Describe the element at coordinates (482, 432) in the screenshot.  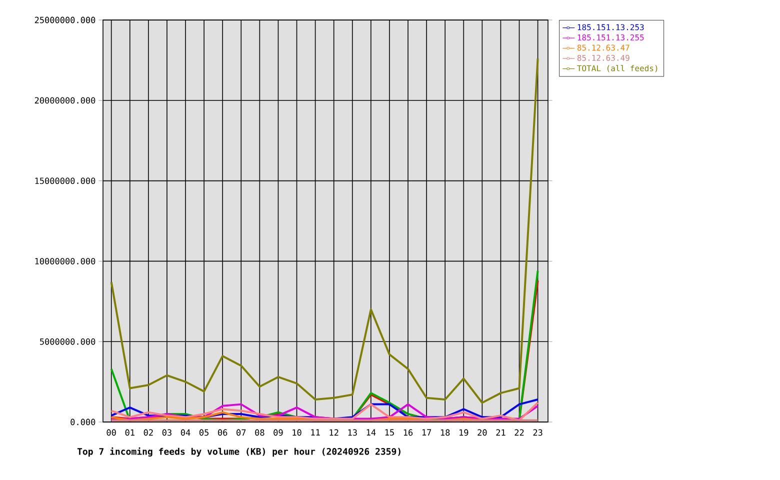
I see `x-tick-label: 20` at that location.